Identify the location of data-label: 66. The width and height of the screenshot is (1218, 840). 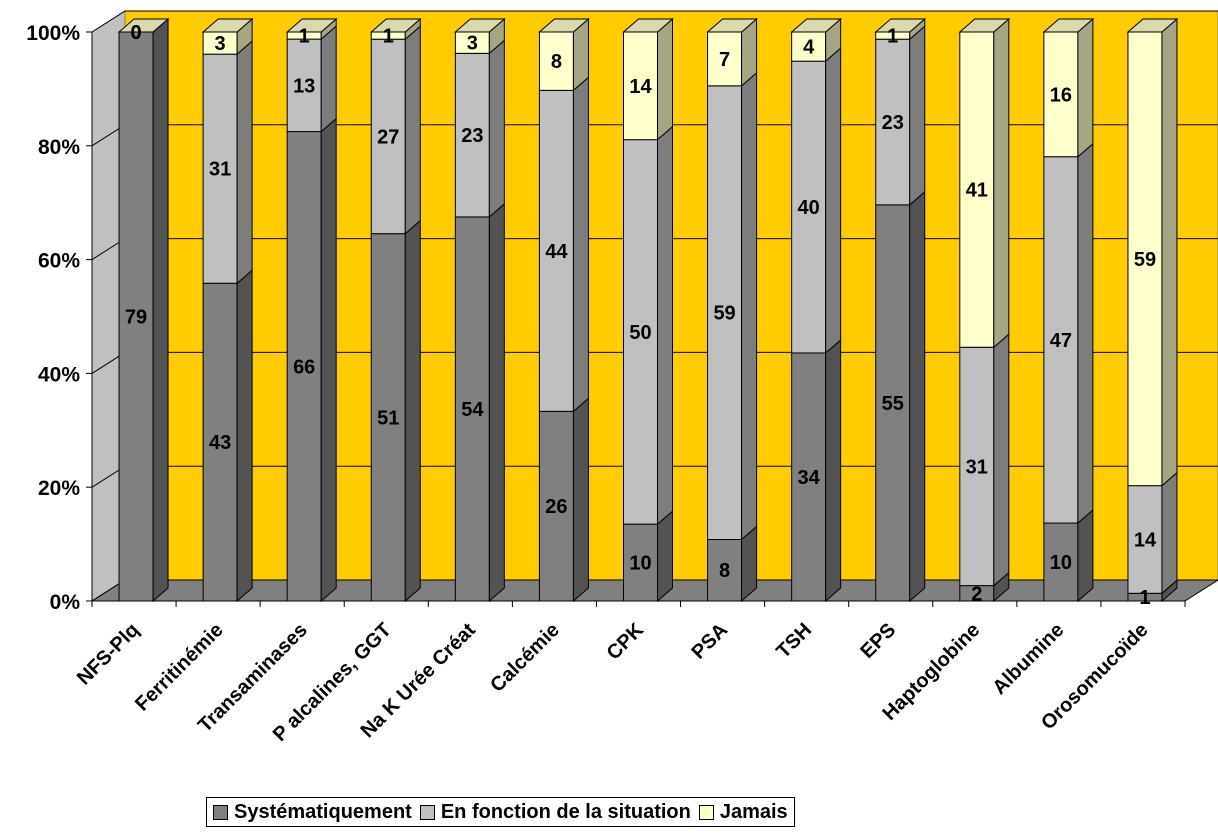
(304, 367).